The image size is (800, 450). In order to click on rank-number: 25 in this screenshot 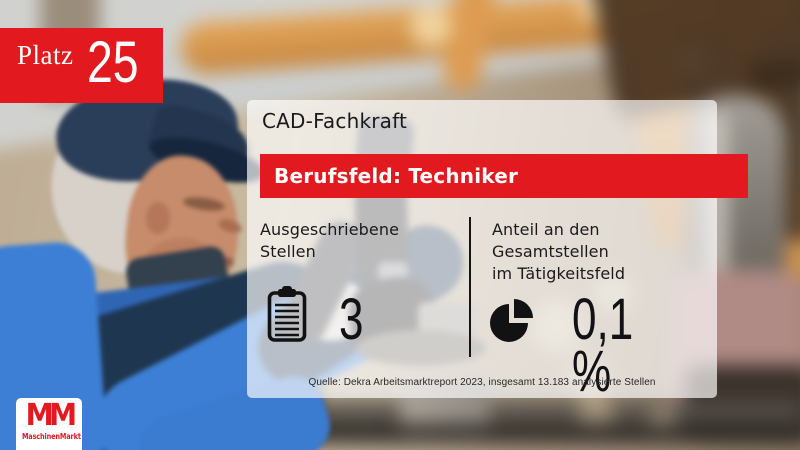, I will do `click(112, 62)`.